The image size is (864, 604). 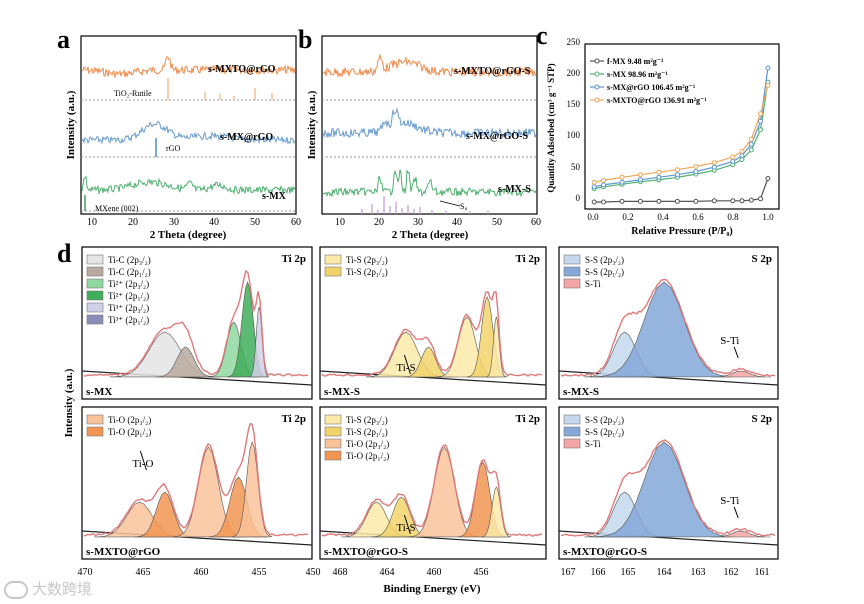 I want to click on s8-pointer, so click(x=450, y=203).